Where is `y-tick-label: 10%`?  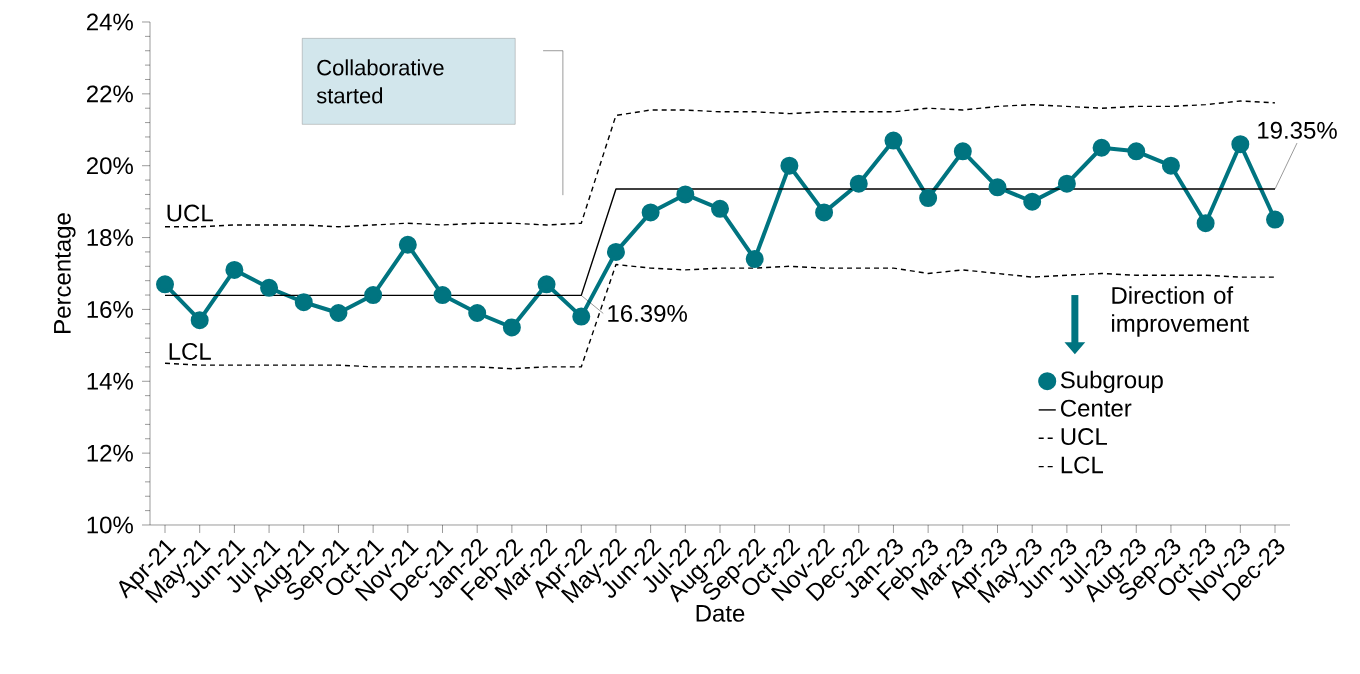 y-tick-label: 10% is located at coordinates (110, 525).